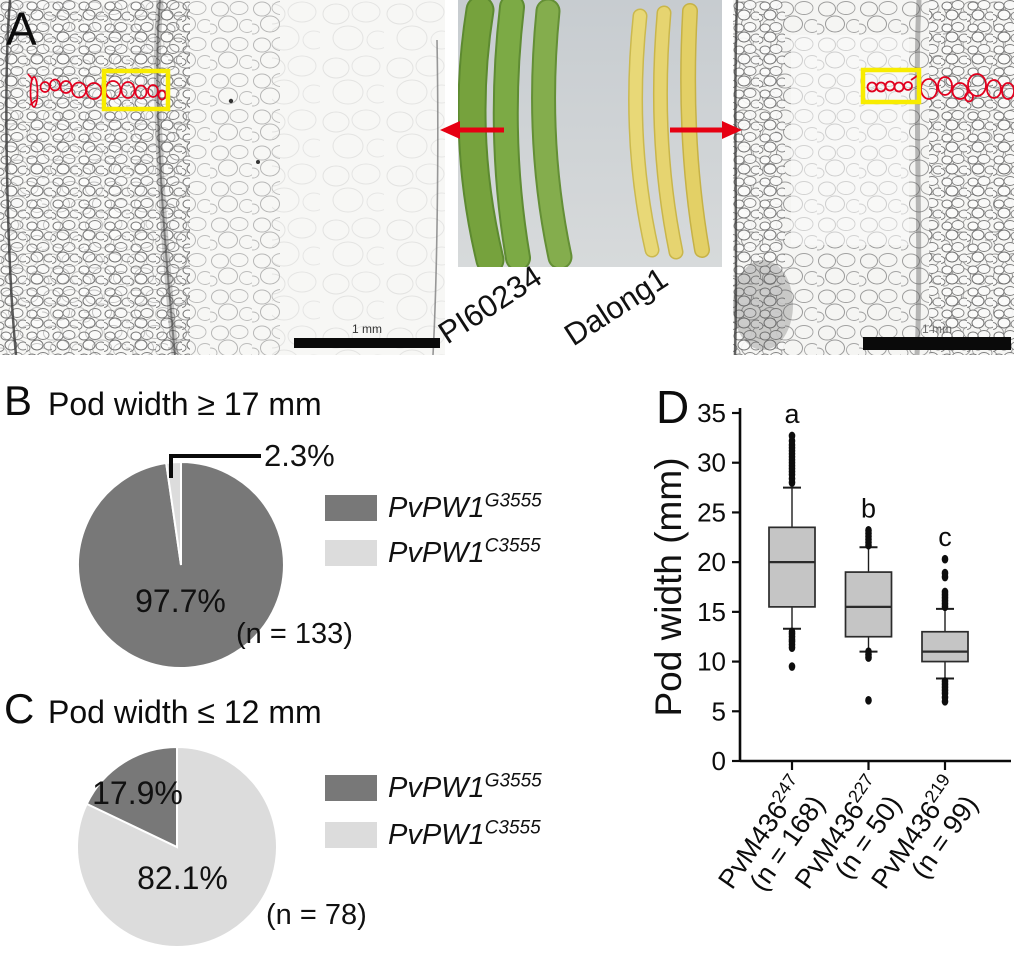 The height and width of the screenshot is (953, 1014). Describe the element at coordinates (367, 343) in the screenshot. I see `scale-bar-left` at that location.